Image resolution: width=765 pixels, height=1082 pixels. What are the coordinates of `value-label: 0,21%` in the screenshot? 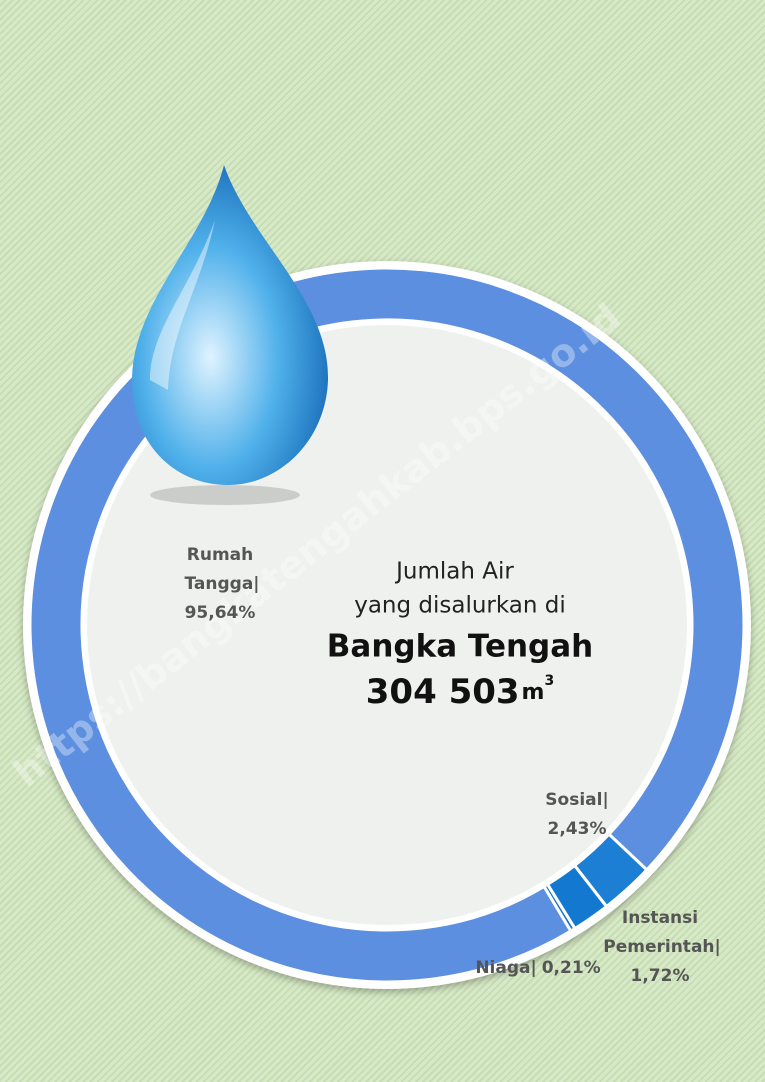 It's located at (571, 968).